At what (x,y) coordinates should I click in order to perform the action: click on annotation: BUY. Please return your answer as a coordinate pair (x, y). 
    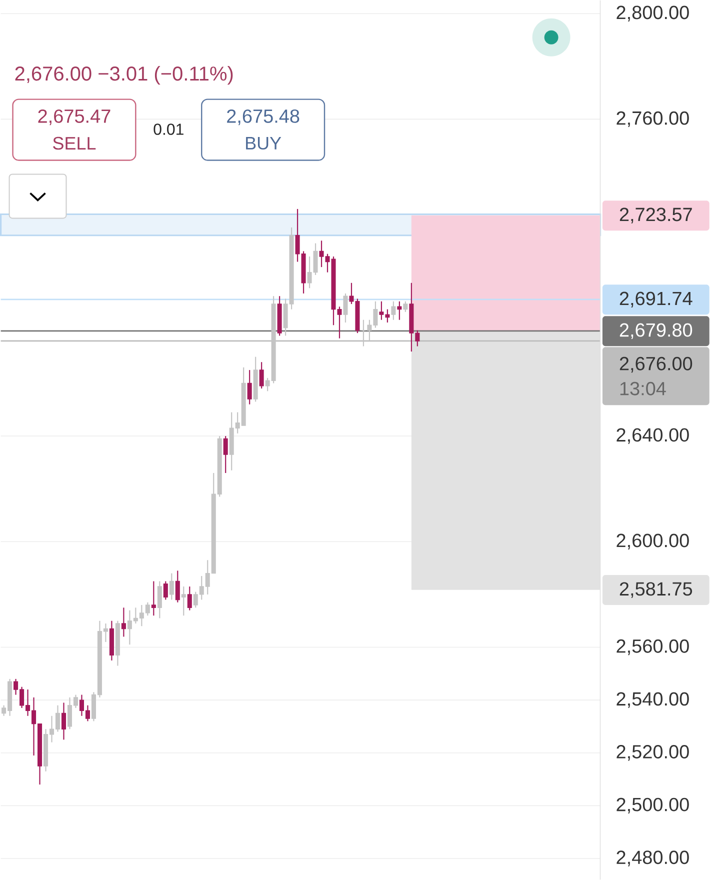
    Looking at the image, I should click on (264, 143).